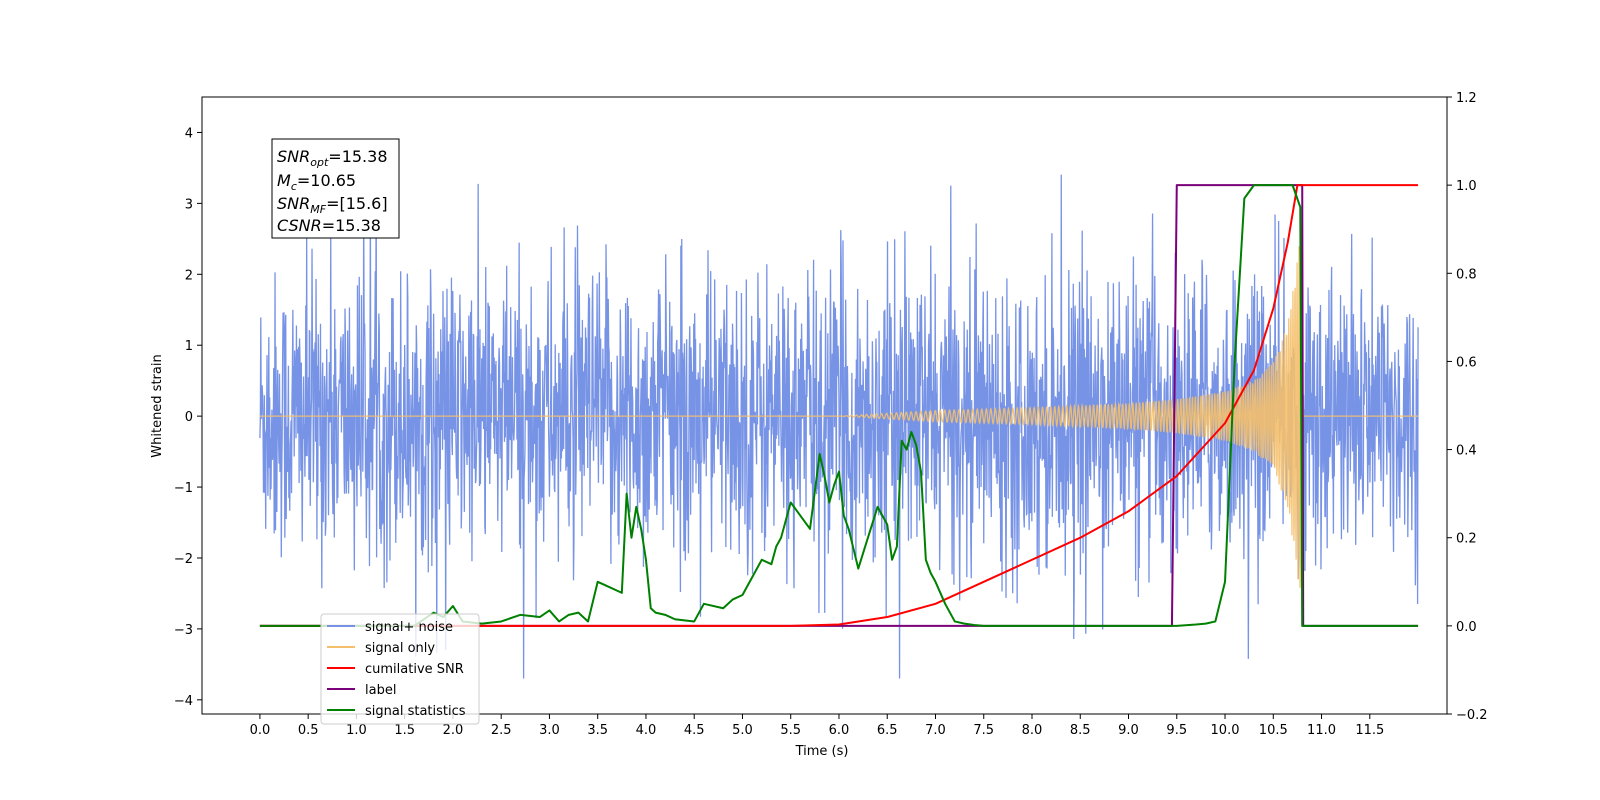 The height and width of the screenshot is (800, 1600). I want to click on y-right-tick-label: 0.8, so click(1466, 274).